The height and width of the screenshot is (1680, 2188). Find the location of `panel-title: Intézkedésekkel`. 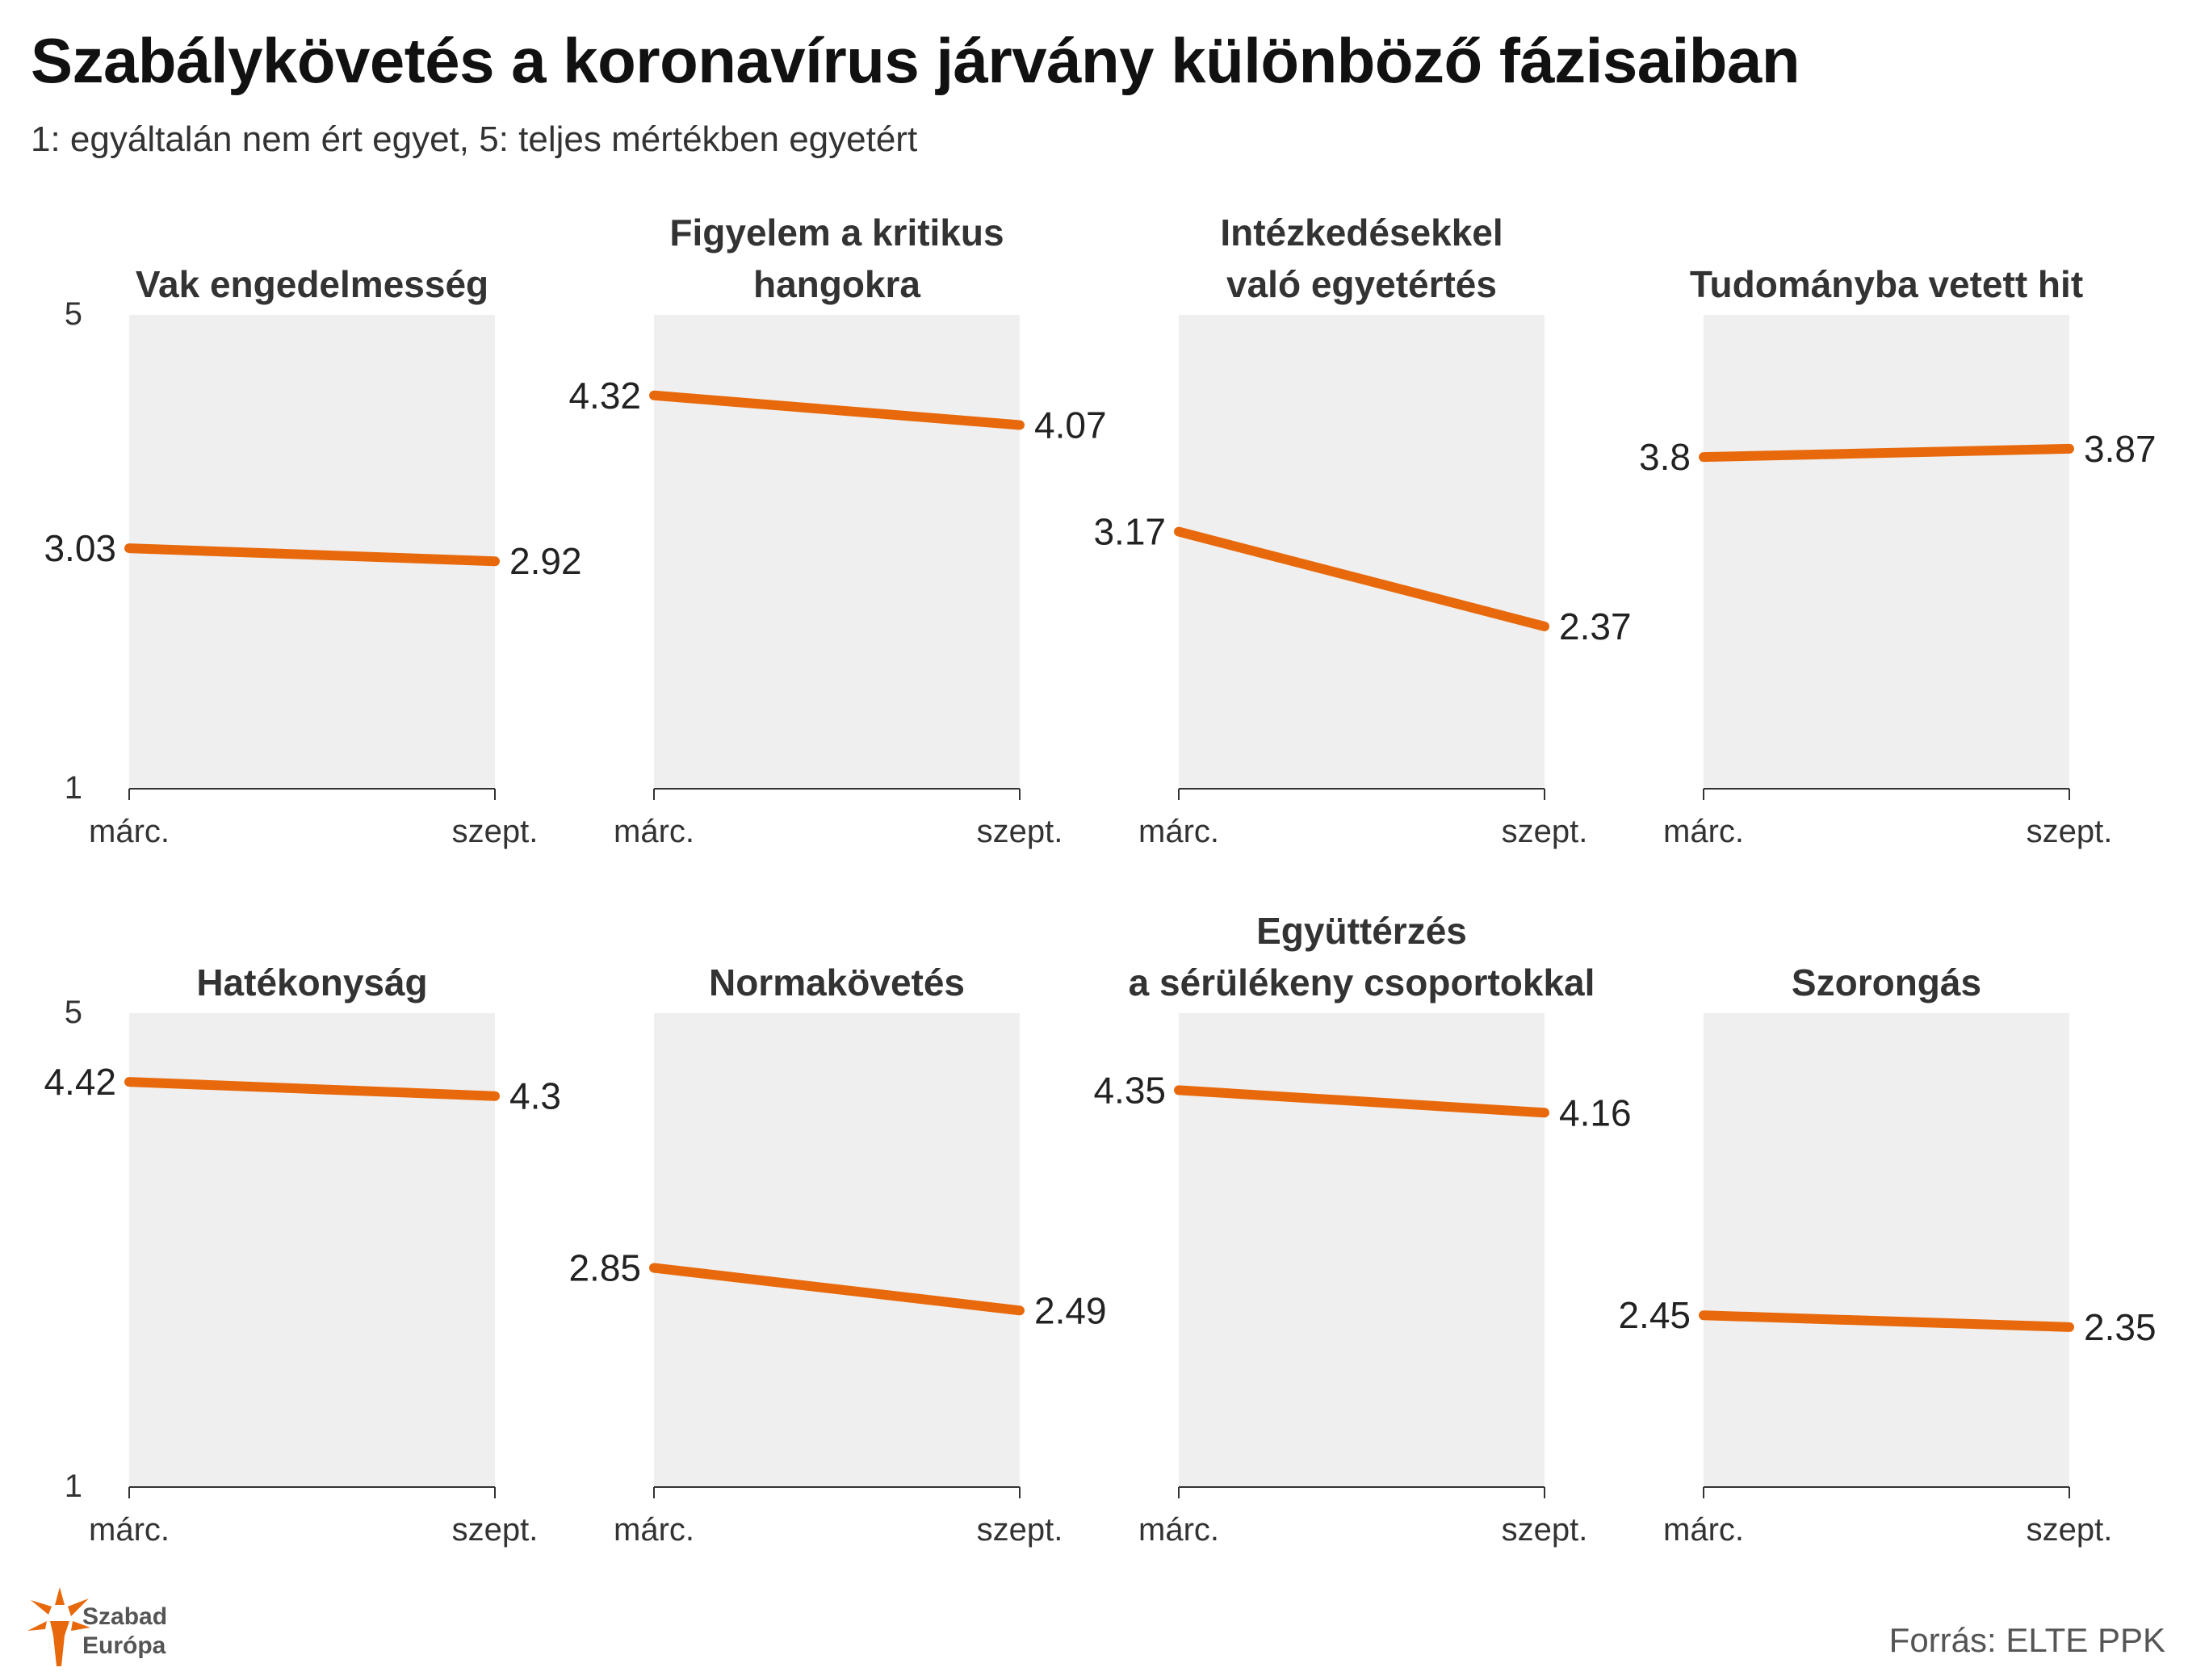

panel-title: Intézkedésekkel is located at coordinates (1361, 232).